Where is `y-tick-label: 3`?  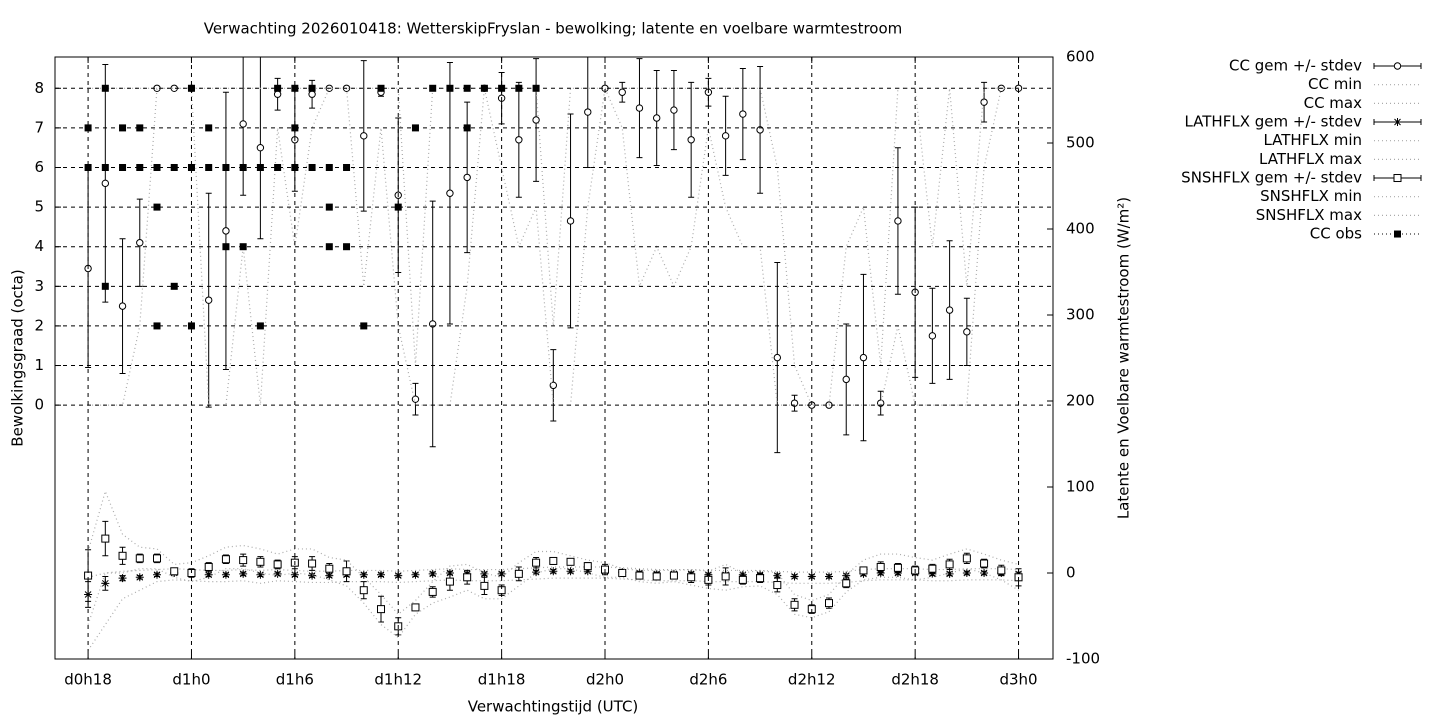
y-tick-label: 3 is located at coordinates (39, 286).